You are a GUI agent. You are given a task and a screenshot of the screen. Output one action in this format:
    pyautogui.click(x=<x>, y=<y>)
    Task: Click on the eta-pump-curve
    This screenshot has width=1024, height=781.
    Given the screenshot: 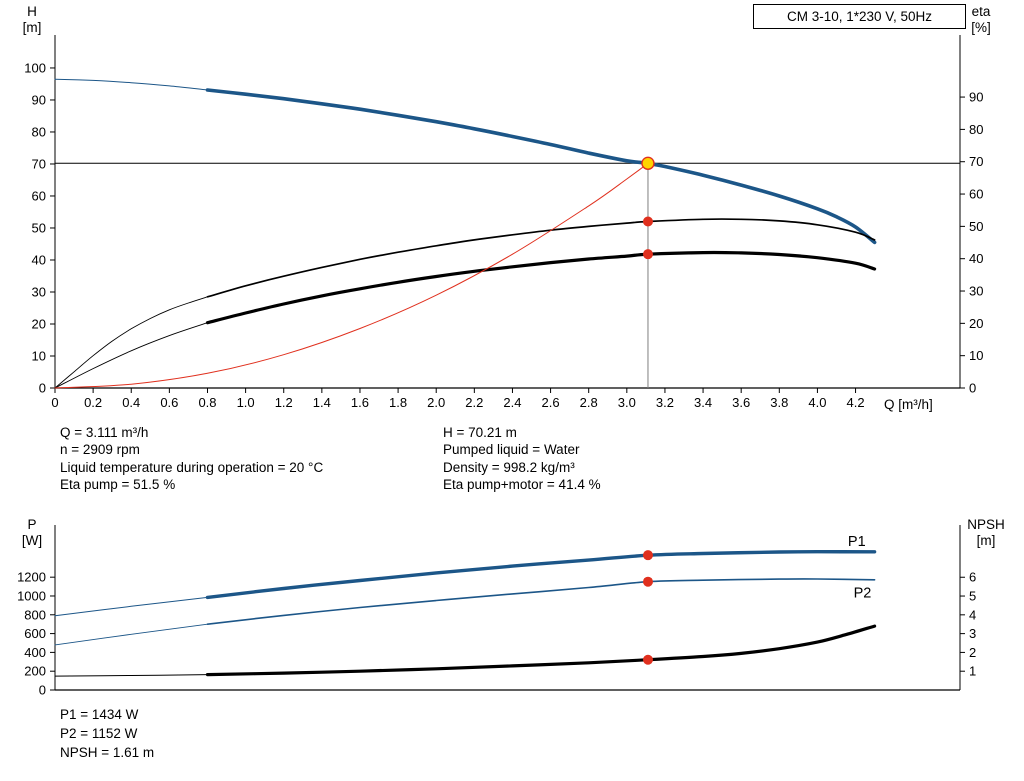 What is the action you would take?
    pyautogui.click(x=541, y=258)
    